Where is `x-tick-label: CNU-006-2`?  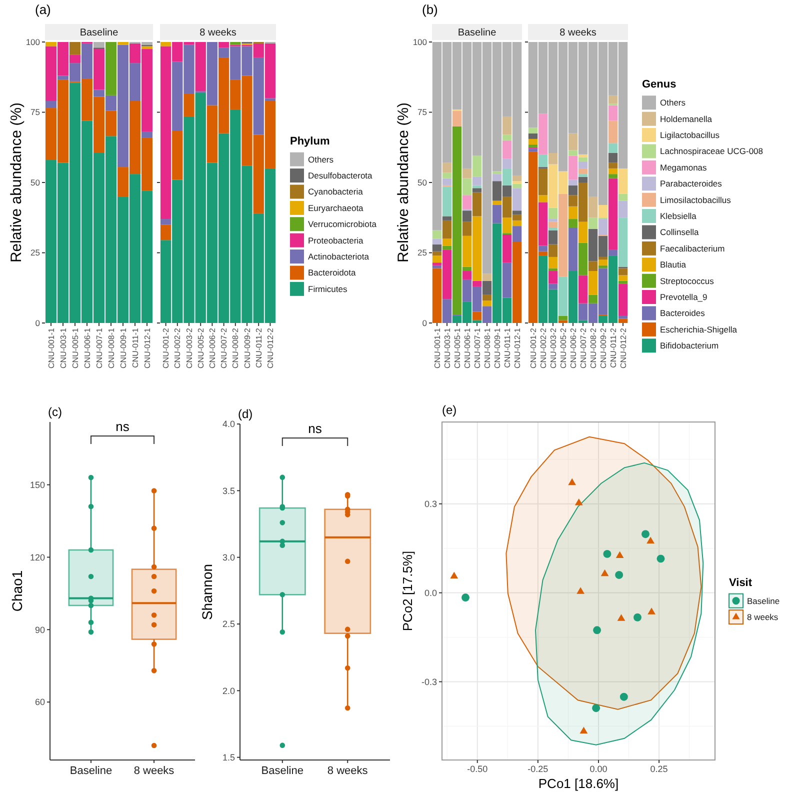 x-tick-label: CNU-006-2 is located at coordinates (212, 347).